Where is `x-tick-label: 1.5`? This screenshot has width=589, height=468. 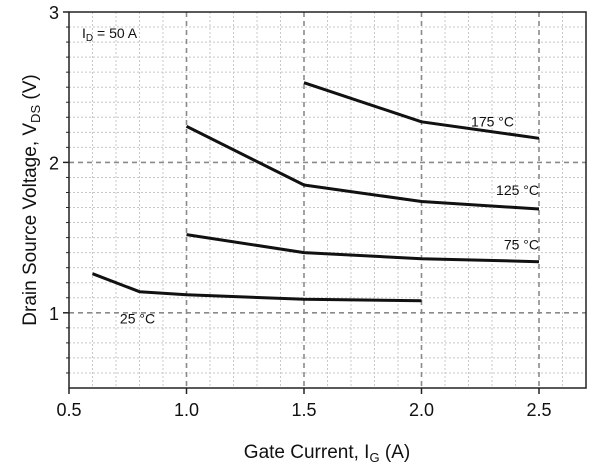
x-tick-label: 1.5 is located at coordinates (303, 410).